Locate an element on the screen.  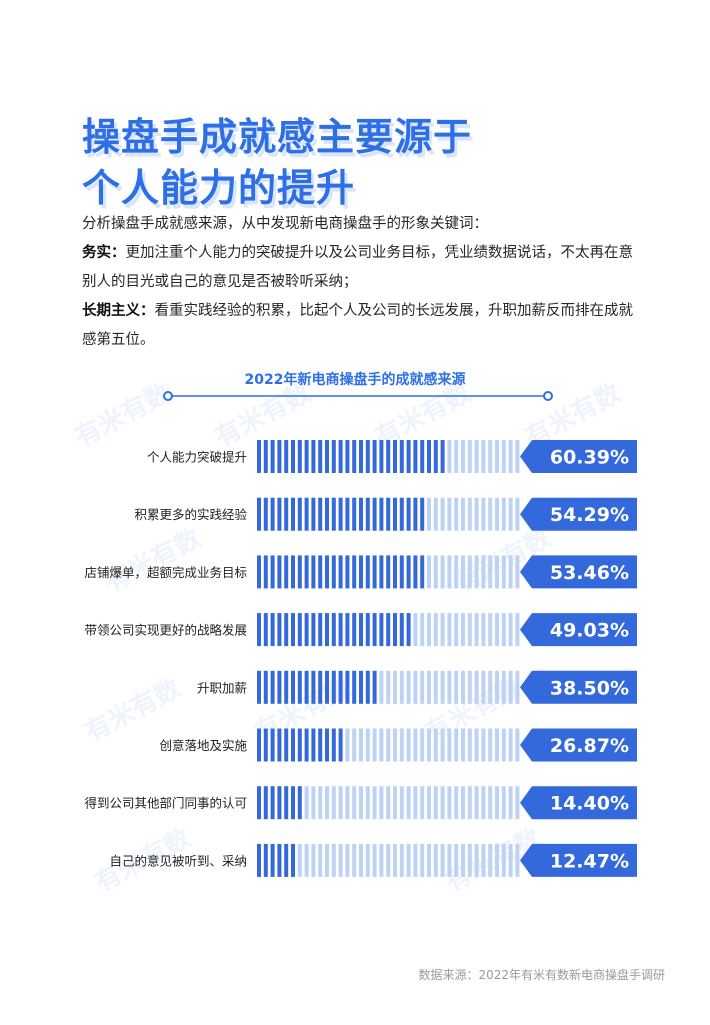
category-label: 自己的意见被听到、采纳 is located at coordinates (178, 860).